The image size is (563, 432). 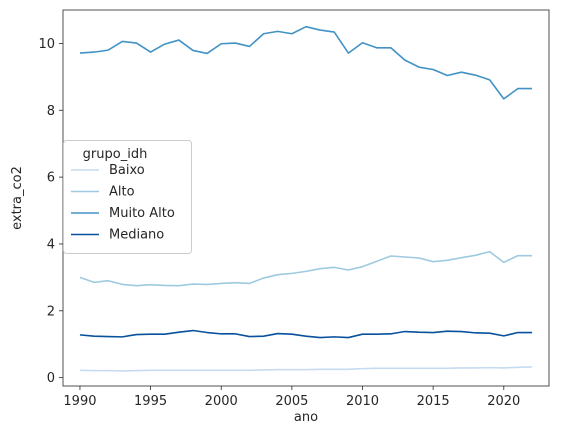 I want to click on legend-box, so click(x=127, y=197).